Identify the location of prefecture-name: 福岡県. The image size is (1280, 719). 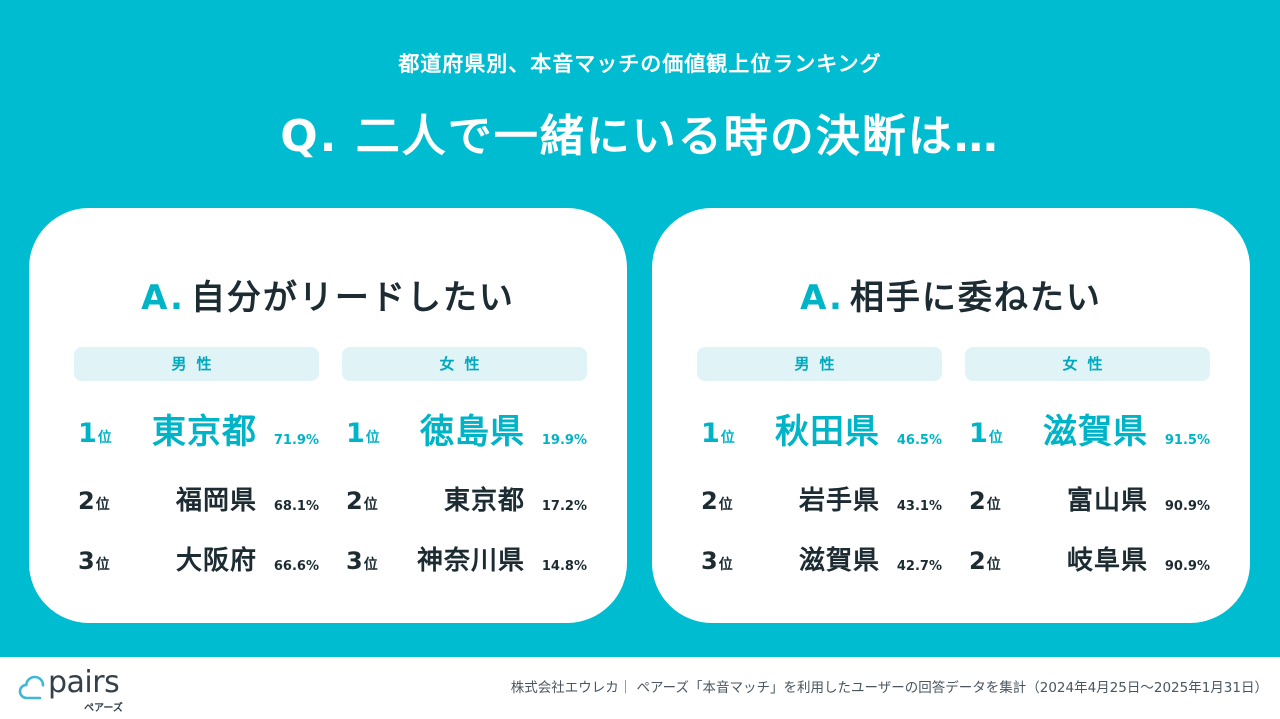
(216, 501).